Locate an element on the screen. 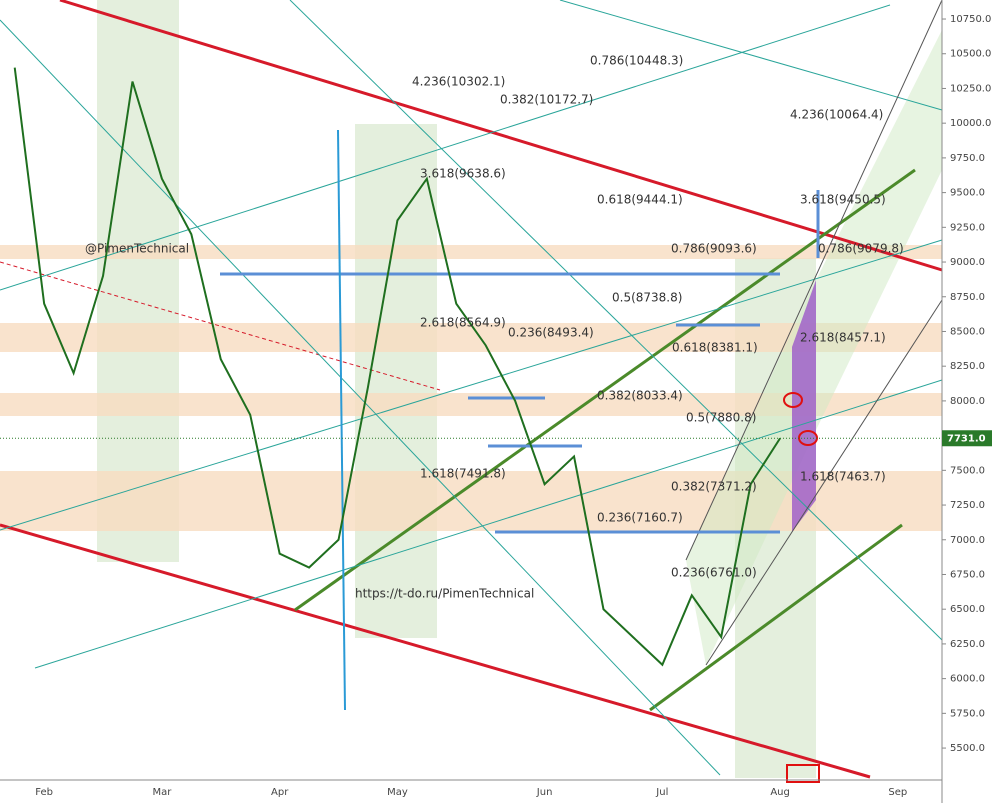 Image resolution: width=996 pixels, height=803 pixels. x-tick-label: Feb is located at coordinates (44, 792).